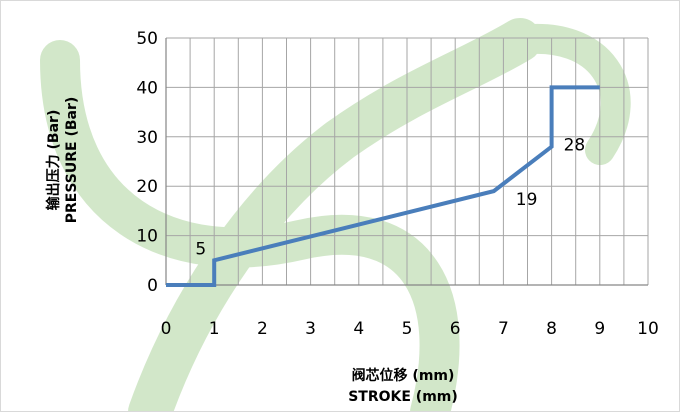 The height and width of the screenshot is (412, 680). Describe the element at coordinates (403, 375) in the screenshot. I see `x-axis-title-cn: 阀芯位移 (mm)` at that location.